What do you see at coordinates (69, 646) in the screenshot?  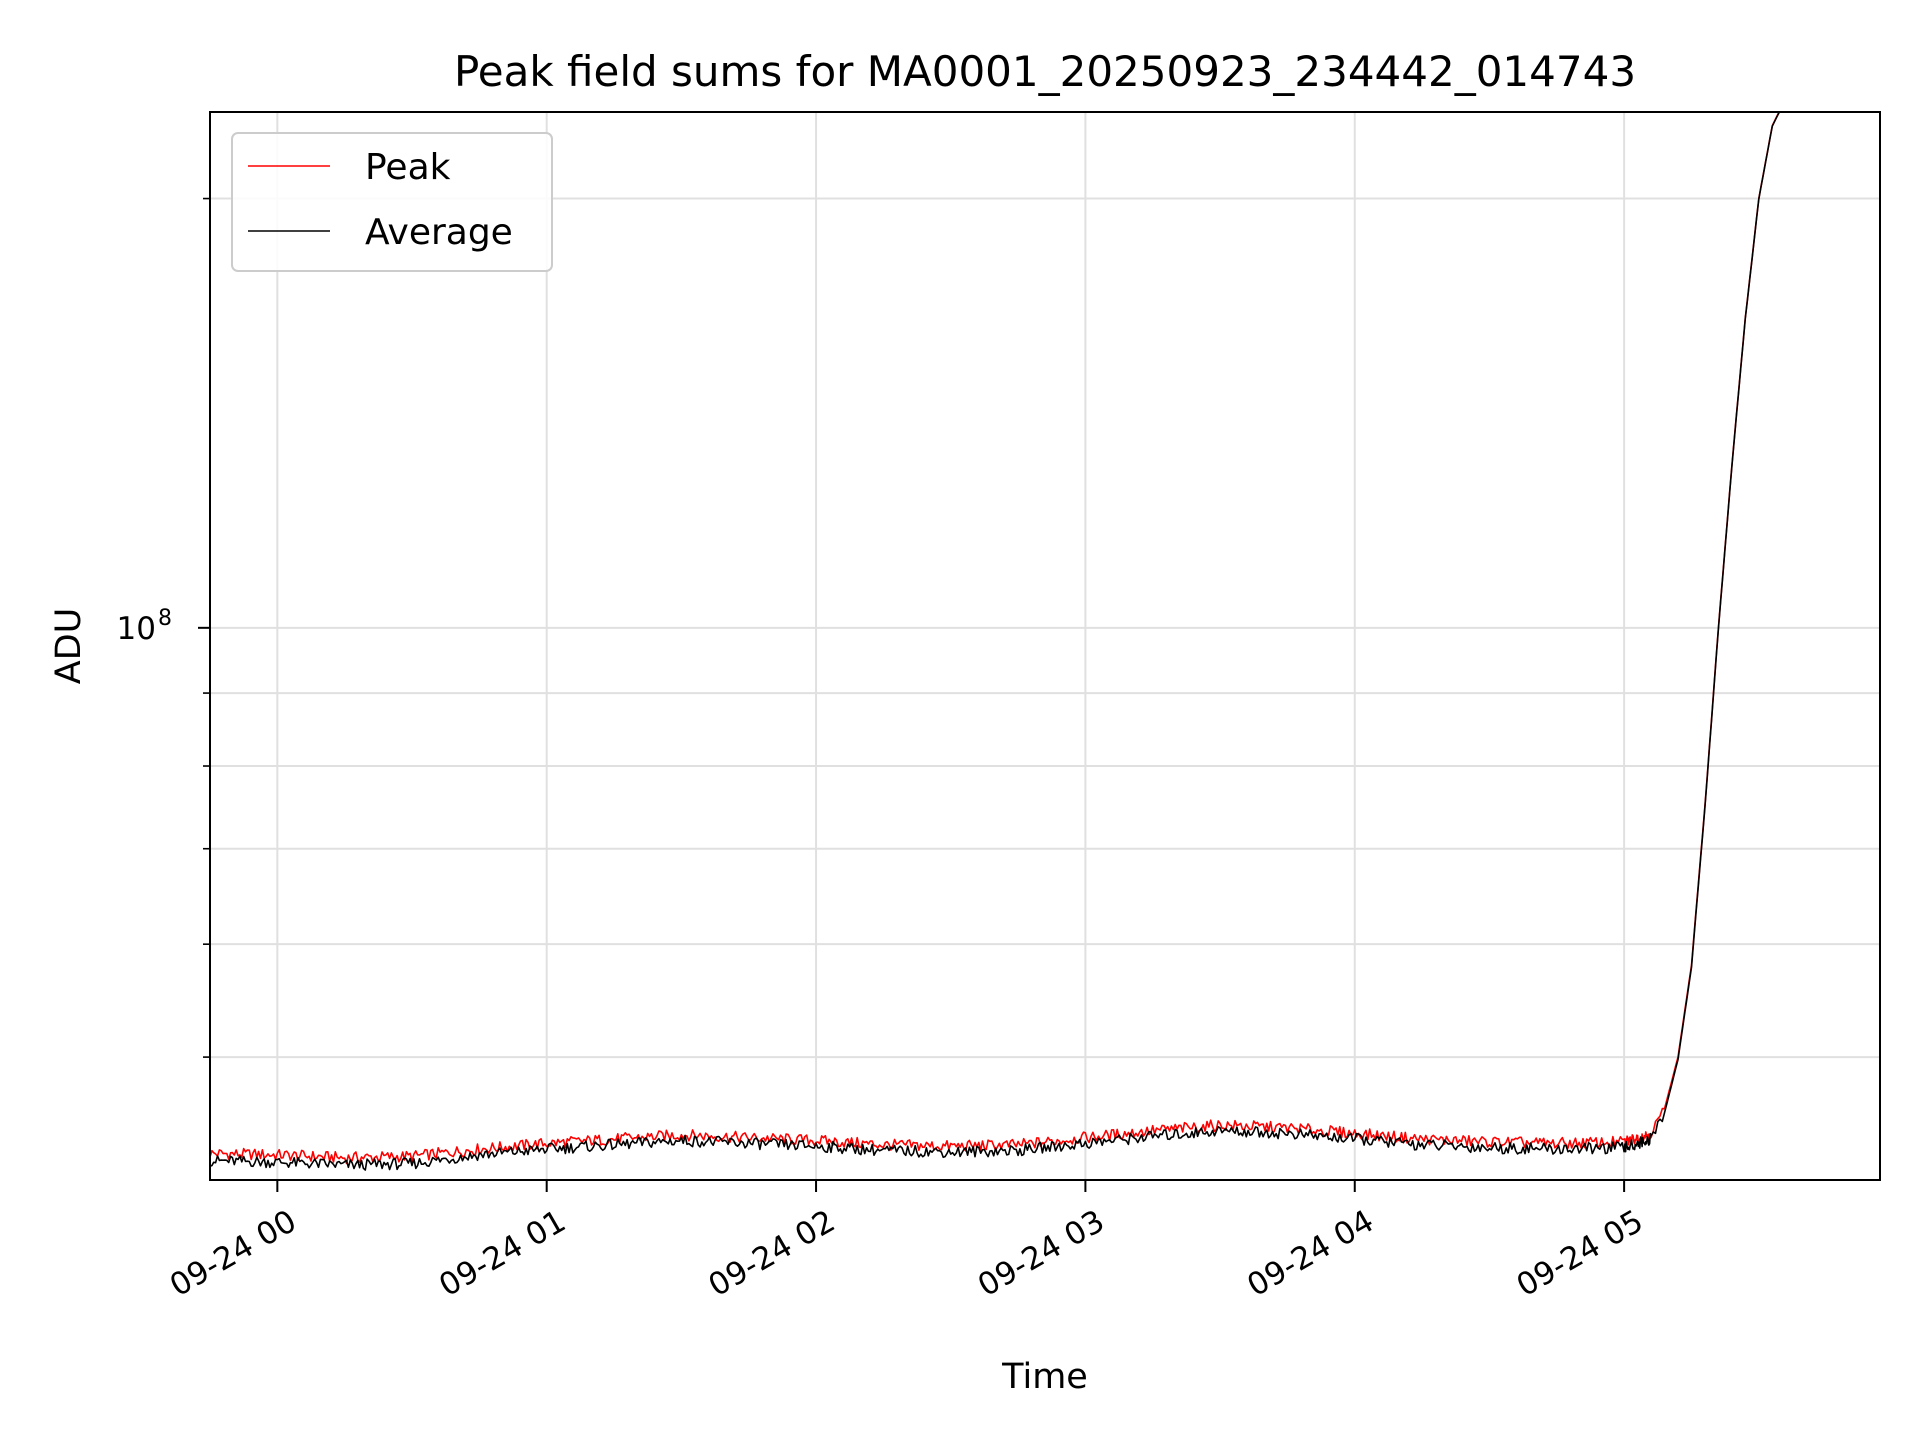 I see `y-axis-label: ADU` at bounding box center [69, 646].